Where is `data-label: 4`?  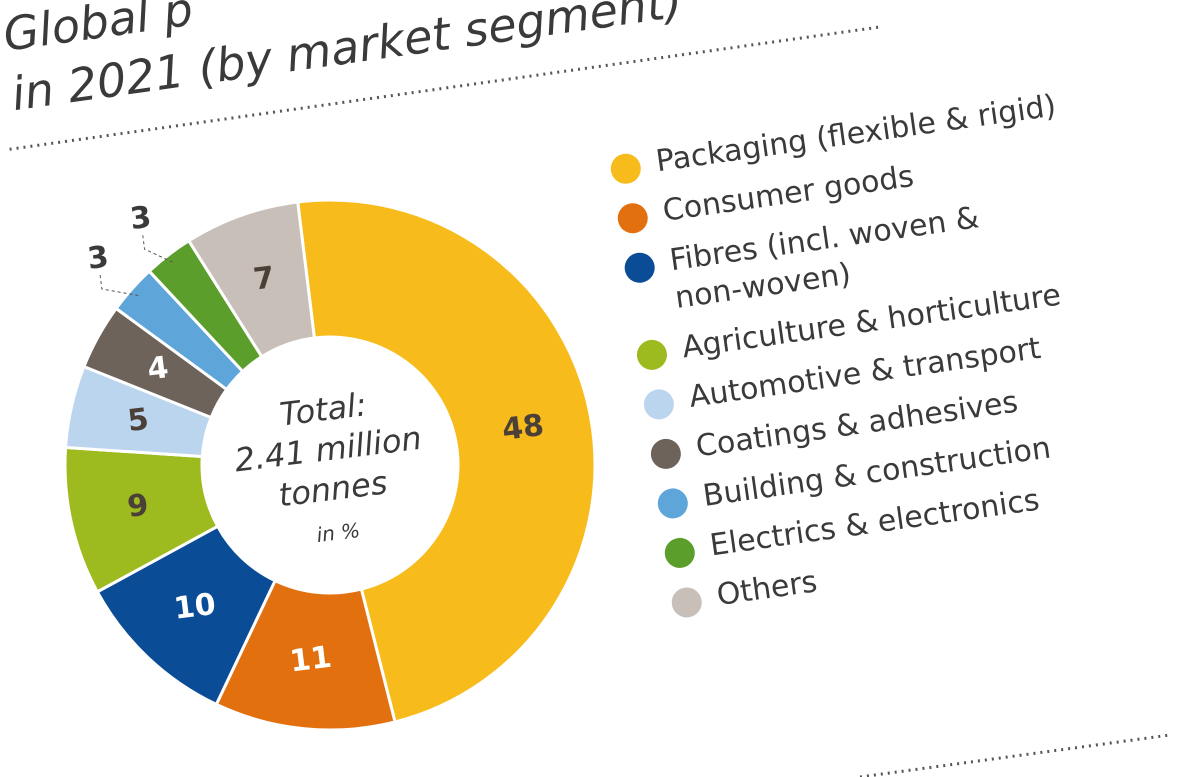 data-label: 4 is located at coordinates (158, 368).